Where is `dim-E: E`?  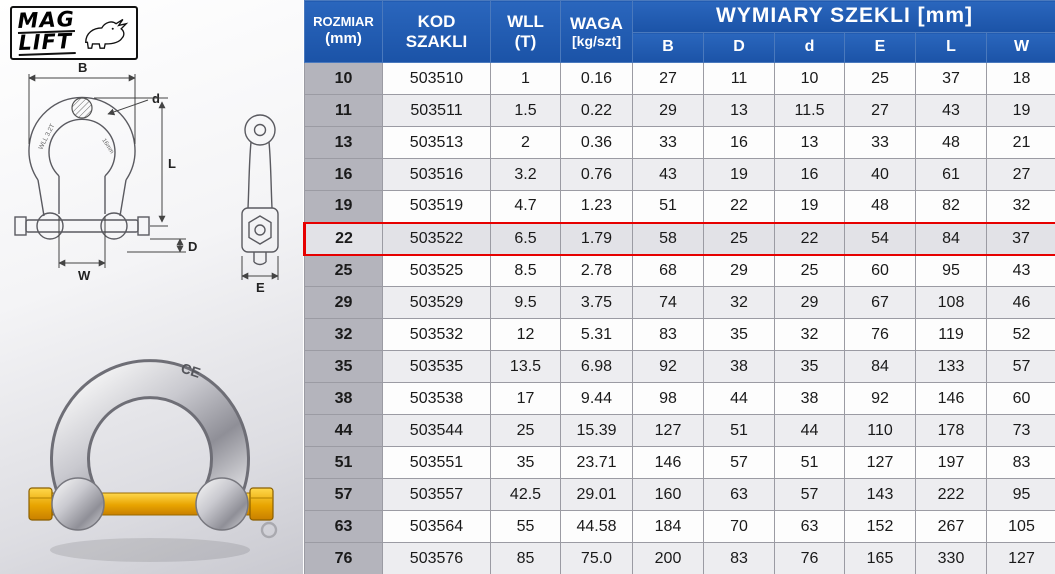 dim-E: E is located at coordinates (260, 275).